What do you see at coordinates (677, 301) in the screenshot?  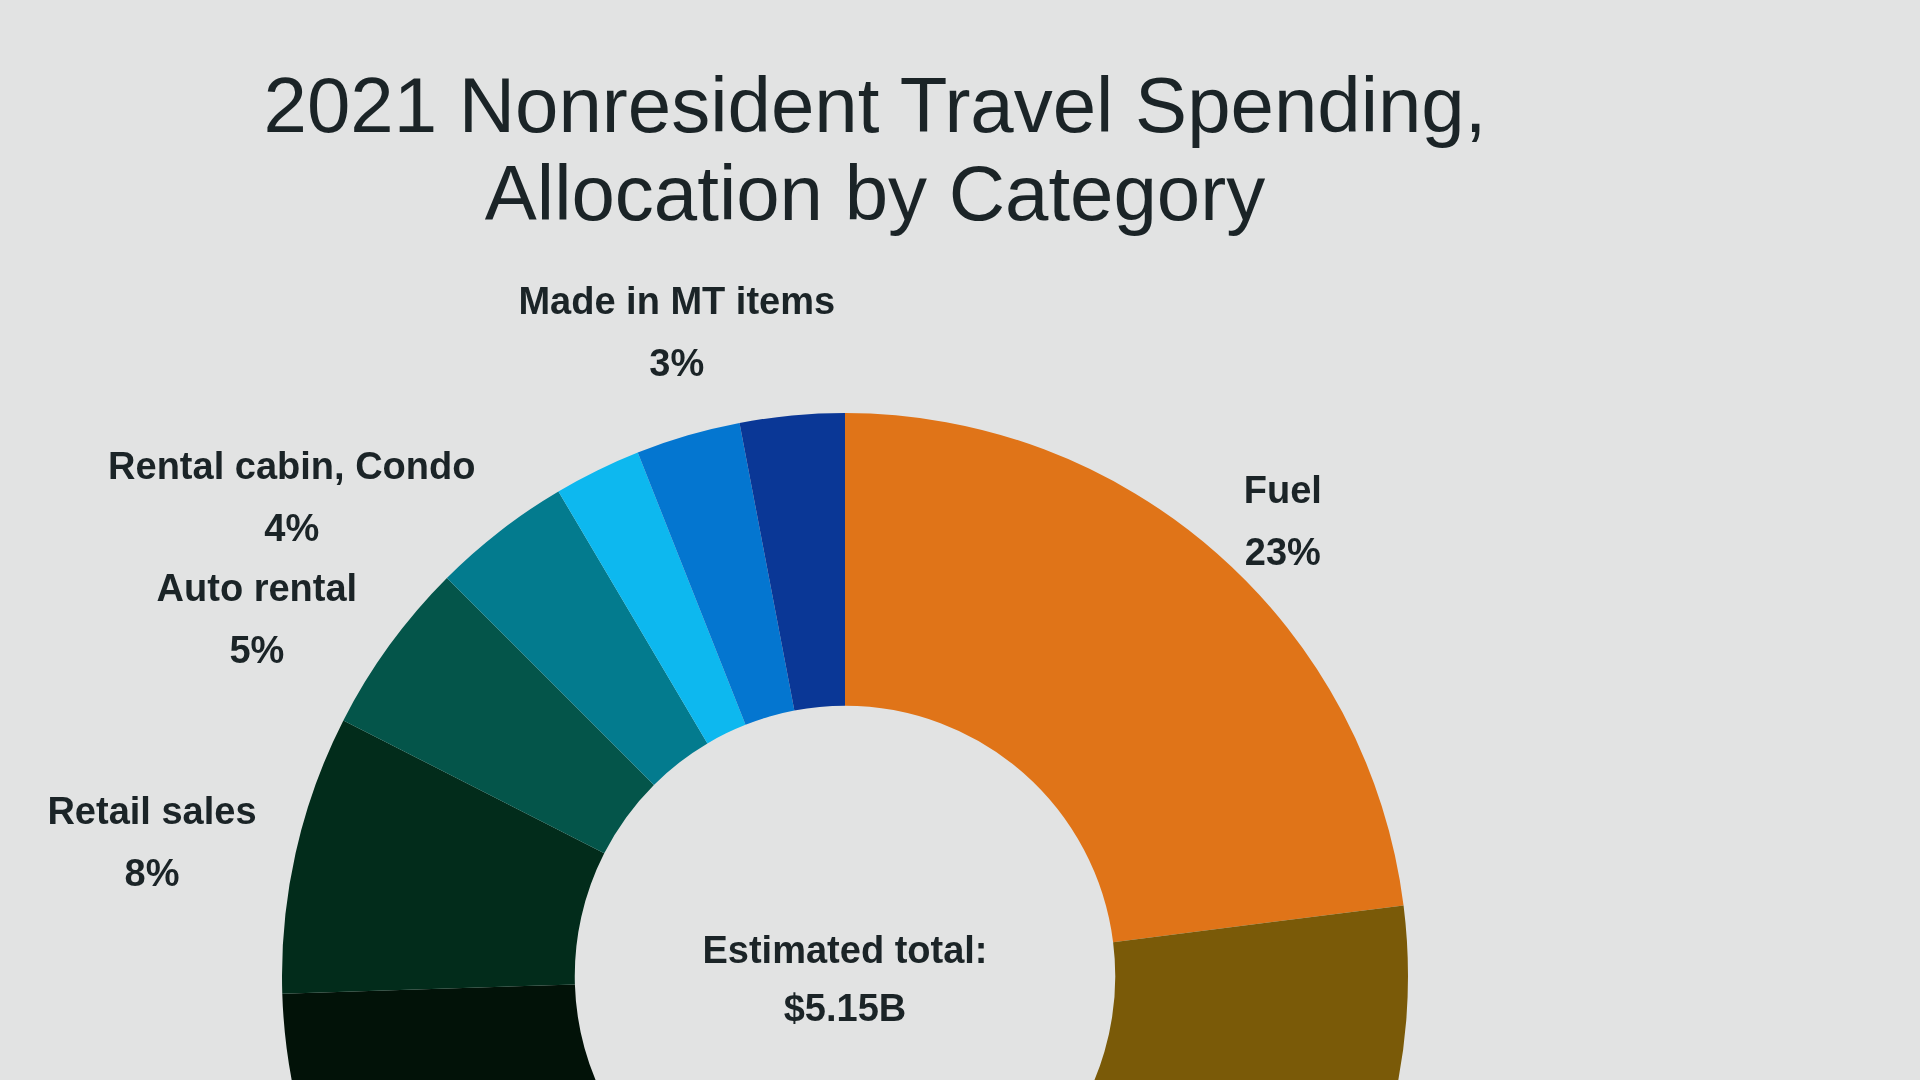 I see `slice-label: Made in MT items` at bounding box center [677, 301].